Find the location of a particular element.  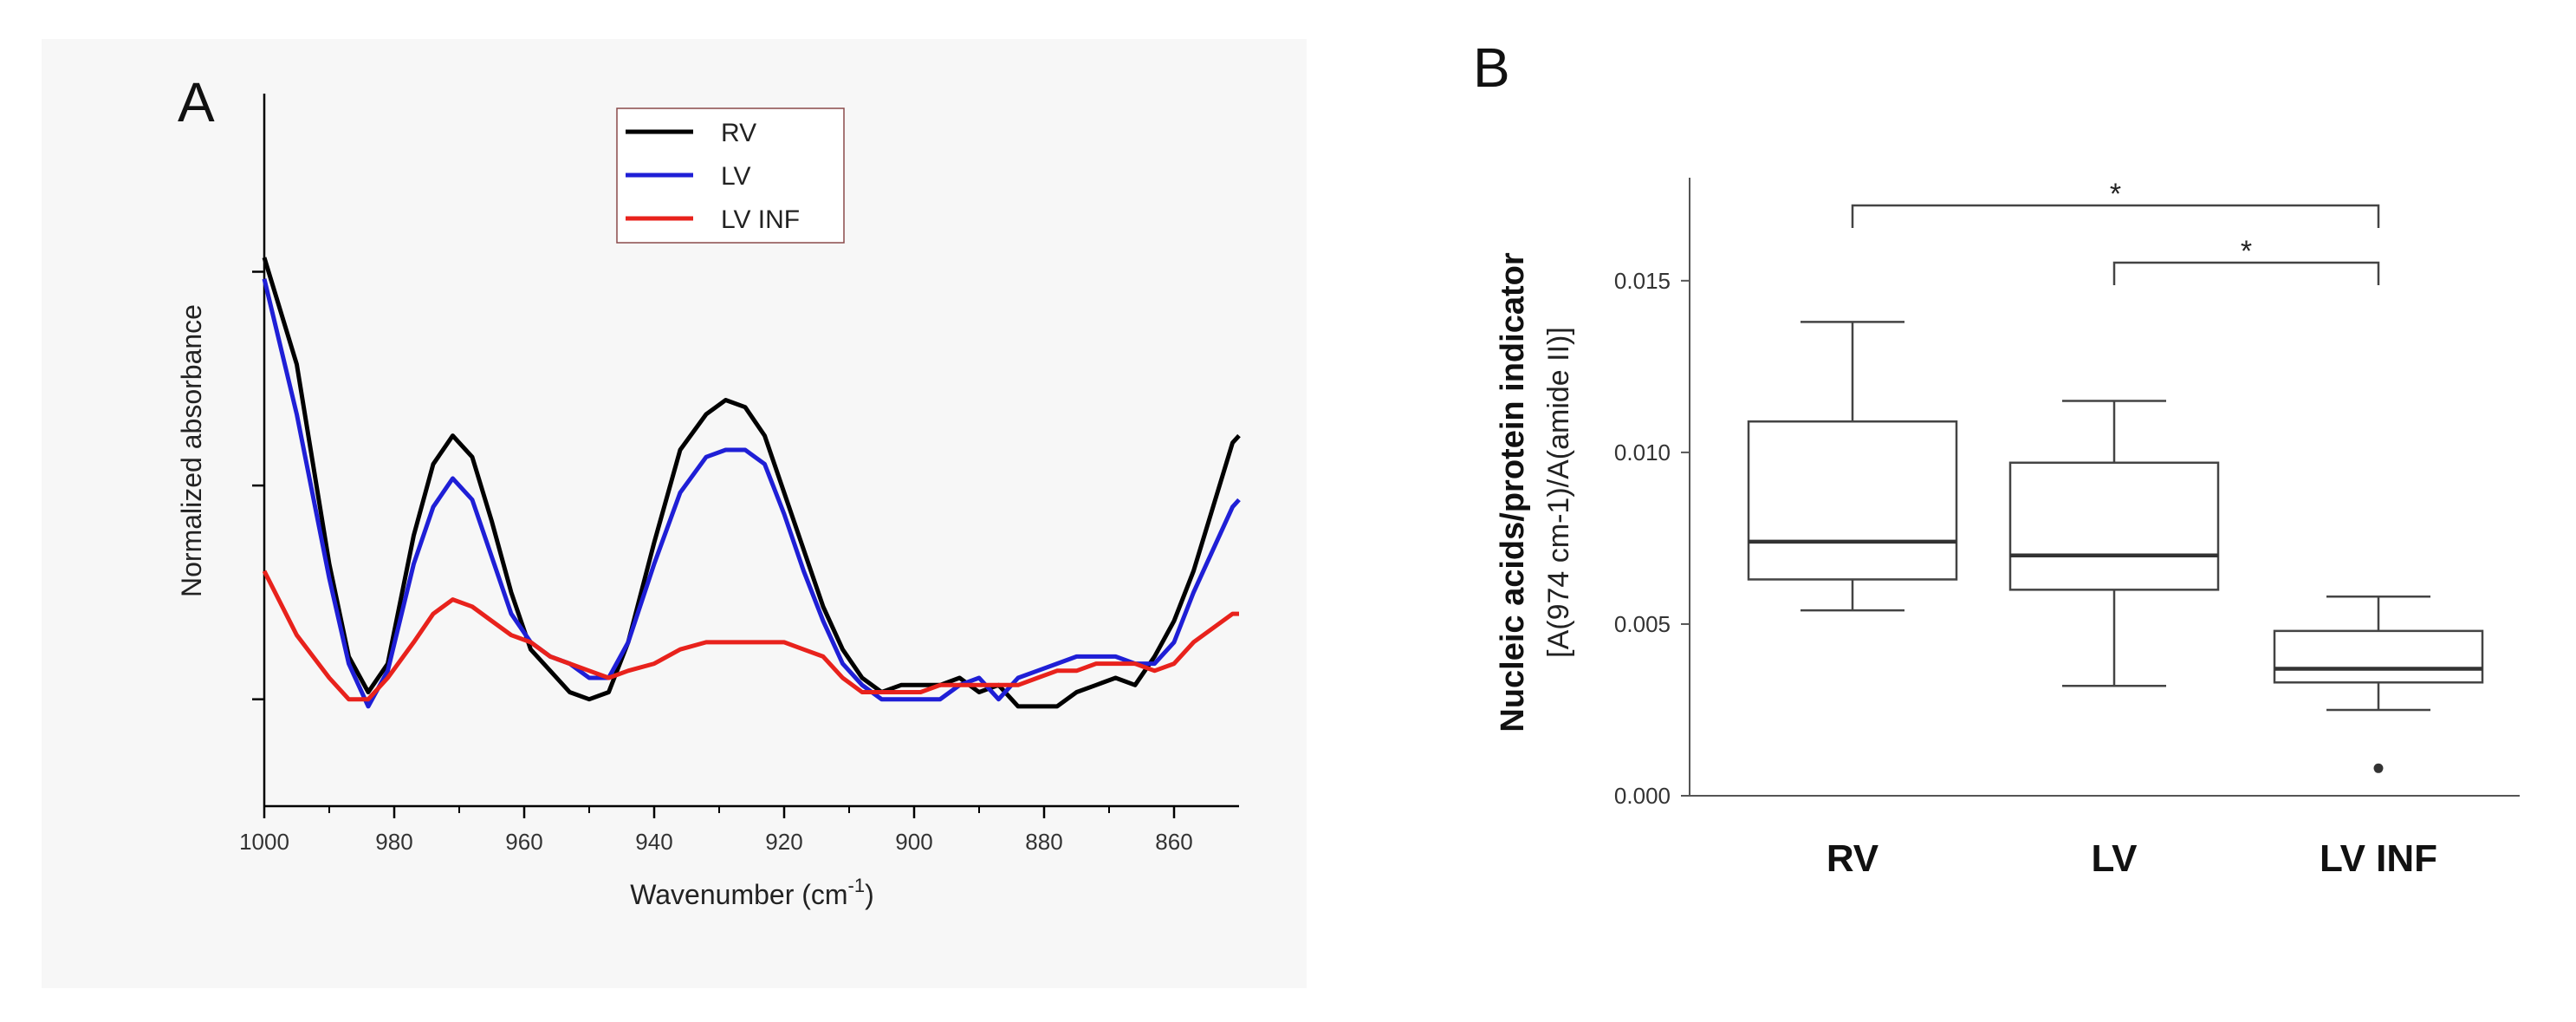

box-lv-inf is located at coordinates (2378, 684).